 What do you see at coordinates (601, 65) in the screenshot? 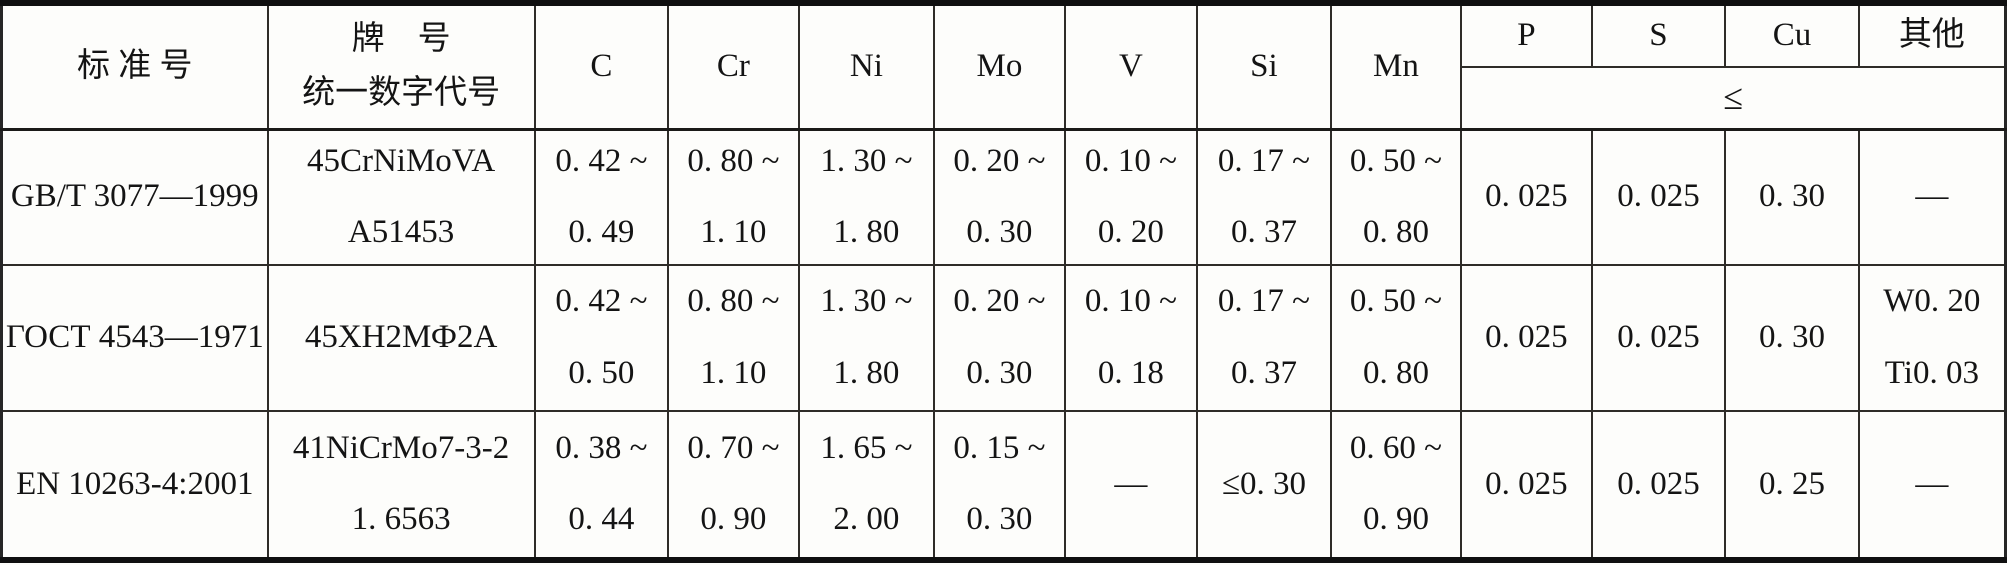
I see `element-symbol: C` at bounding box center [601, 65].